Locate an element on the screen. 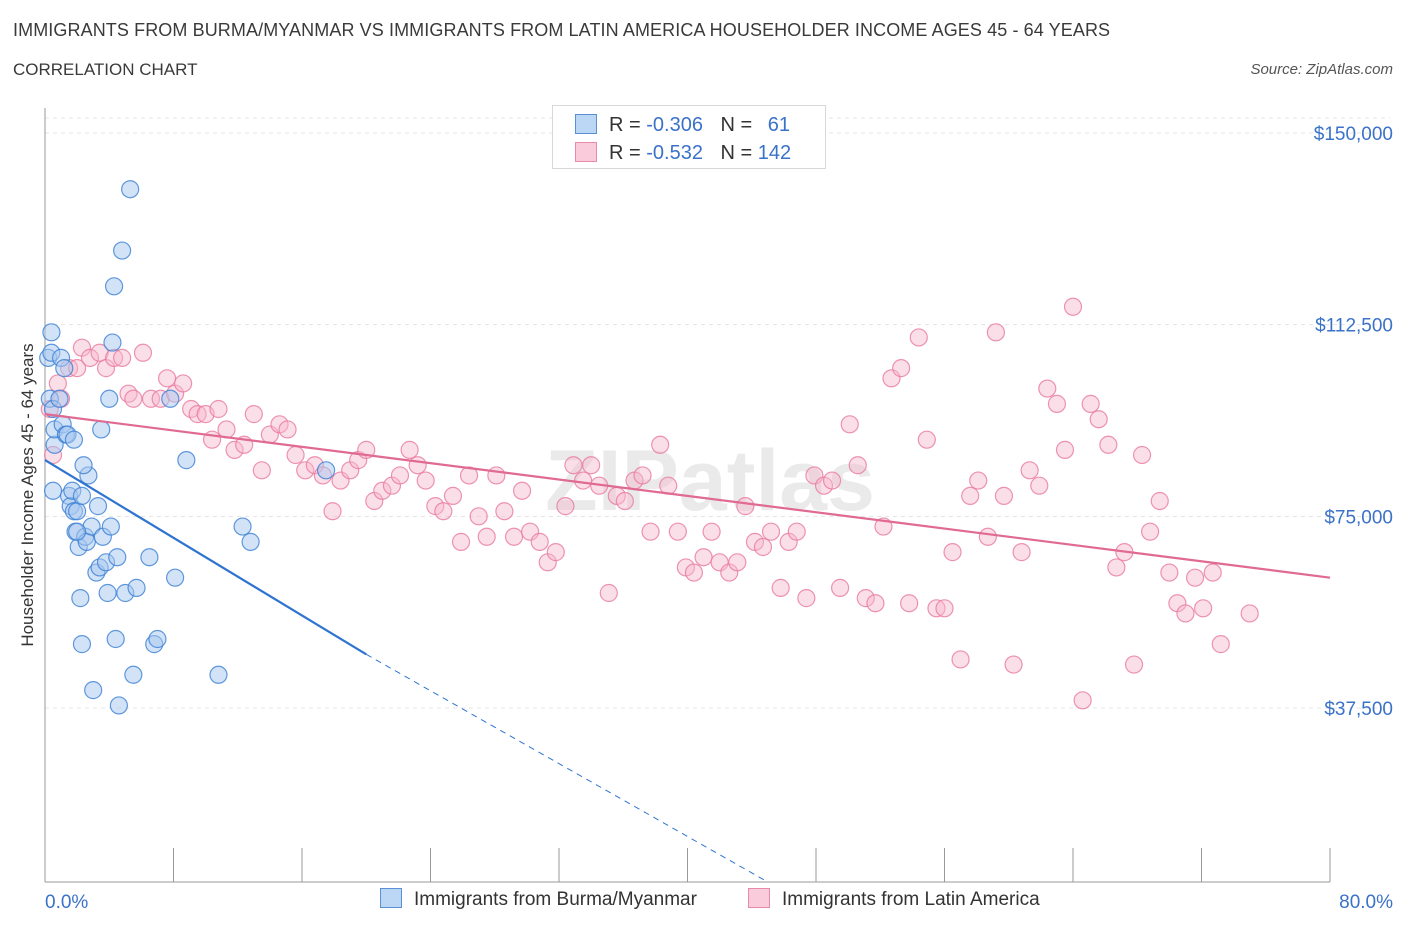 This screenshot has height=930, width=1406. y-tick-labels: $150,000 $112,500 $75,000 $37,500 is located at coordinates (1353, 422).